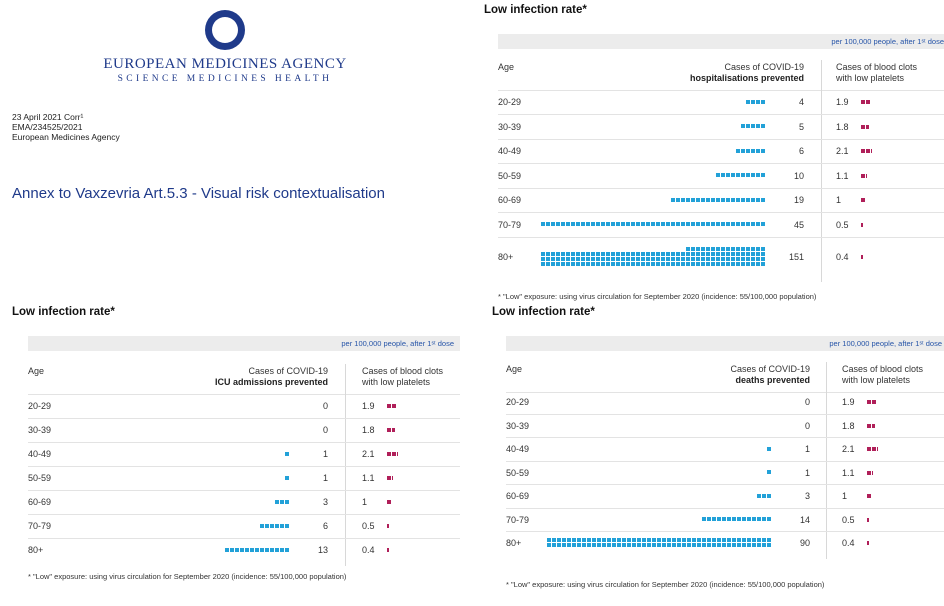  Describe the element at coordinates (746, 78) in the screenshot. I see `benefit-header-line2: hospitalisations prevented` at that location.